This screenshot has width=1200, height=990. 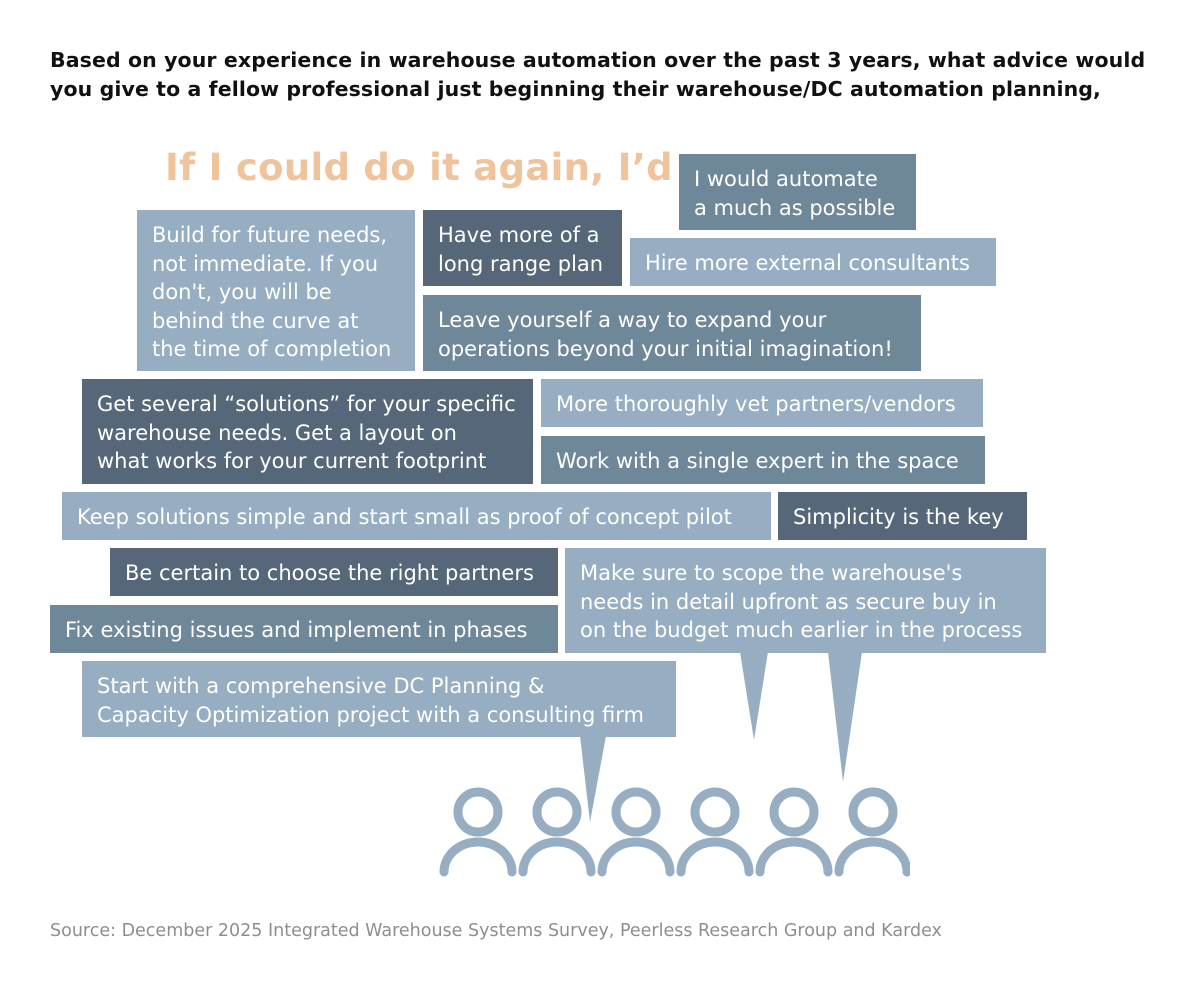 What do you see at coordinates (786, 179) in the screenshot?
I see `response-line: I would automate` at bounding box center [786, 179].